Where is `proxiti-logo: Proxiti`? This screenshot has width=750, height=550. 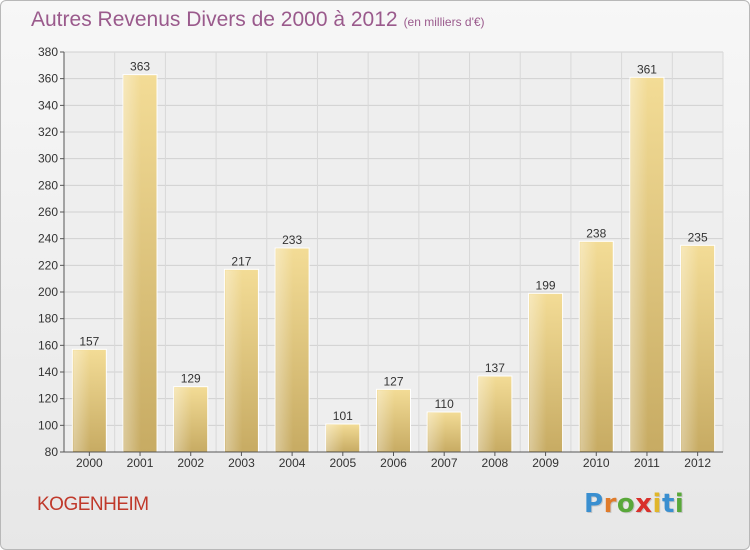 proxiti-logo: Proxiti is located at coordinates (634, 504).